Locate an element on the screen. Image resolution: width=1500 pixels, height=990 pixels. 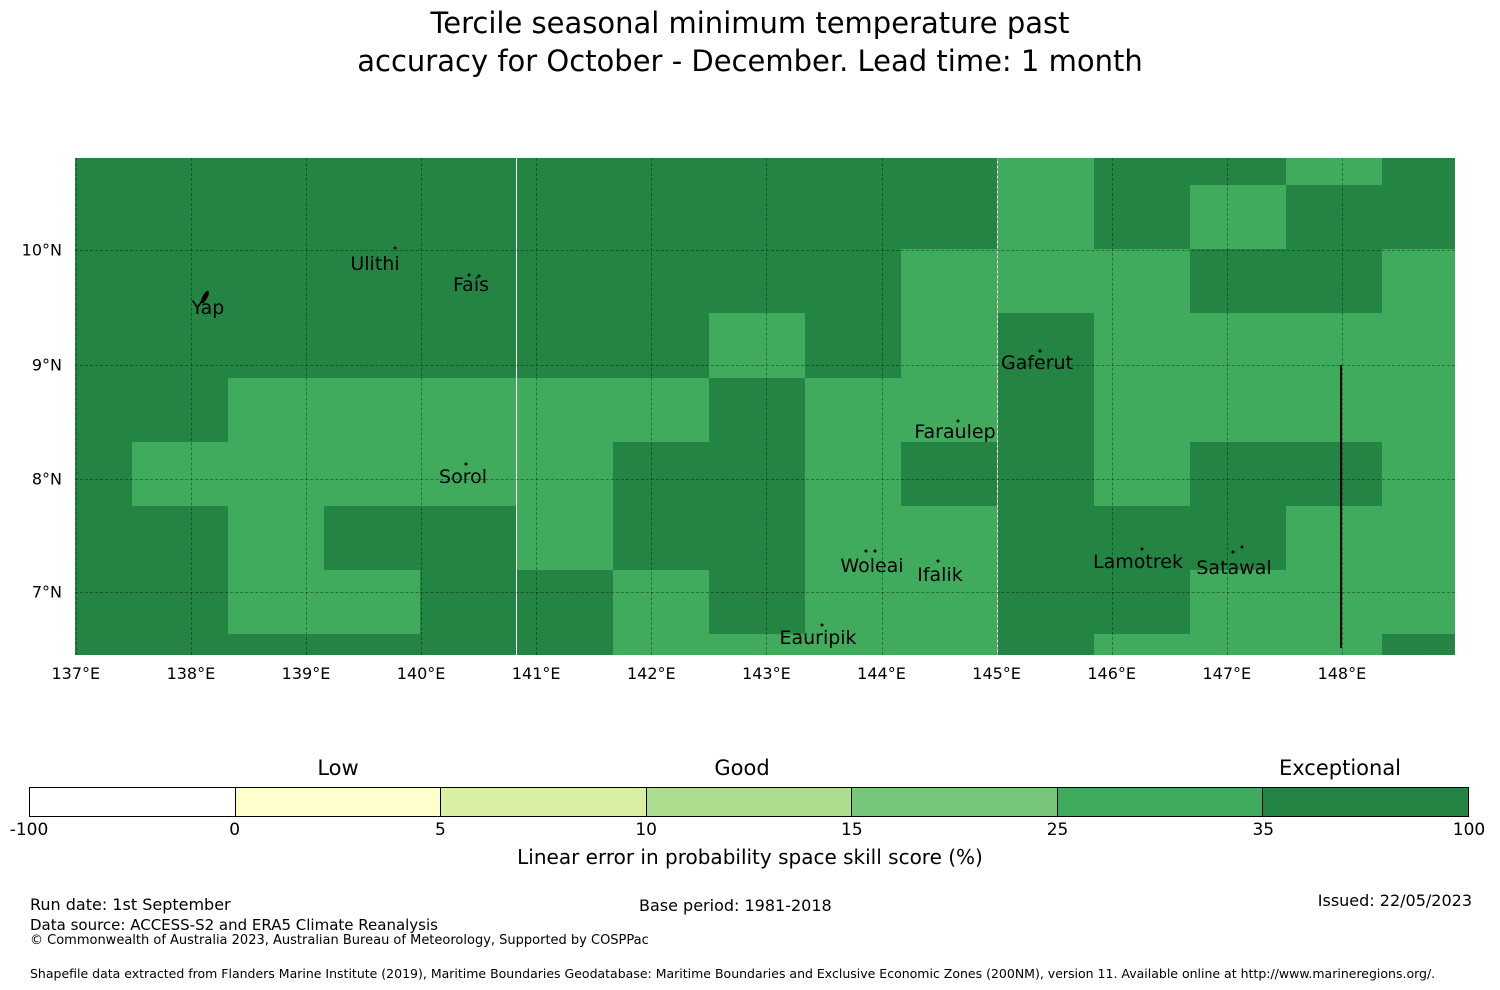
x-tick-label: 142°E is located at coordinates (651, 673).